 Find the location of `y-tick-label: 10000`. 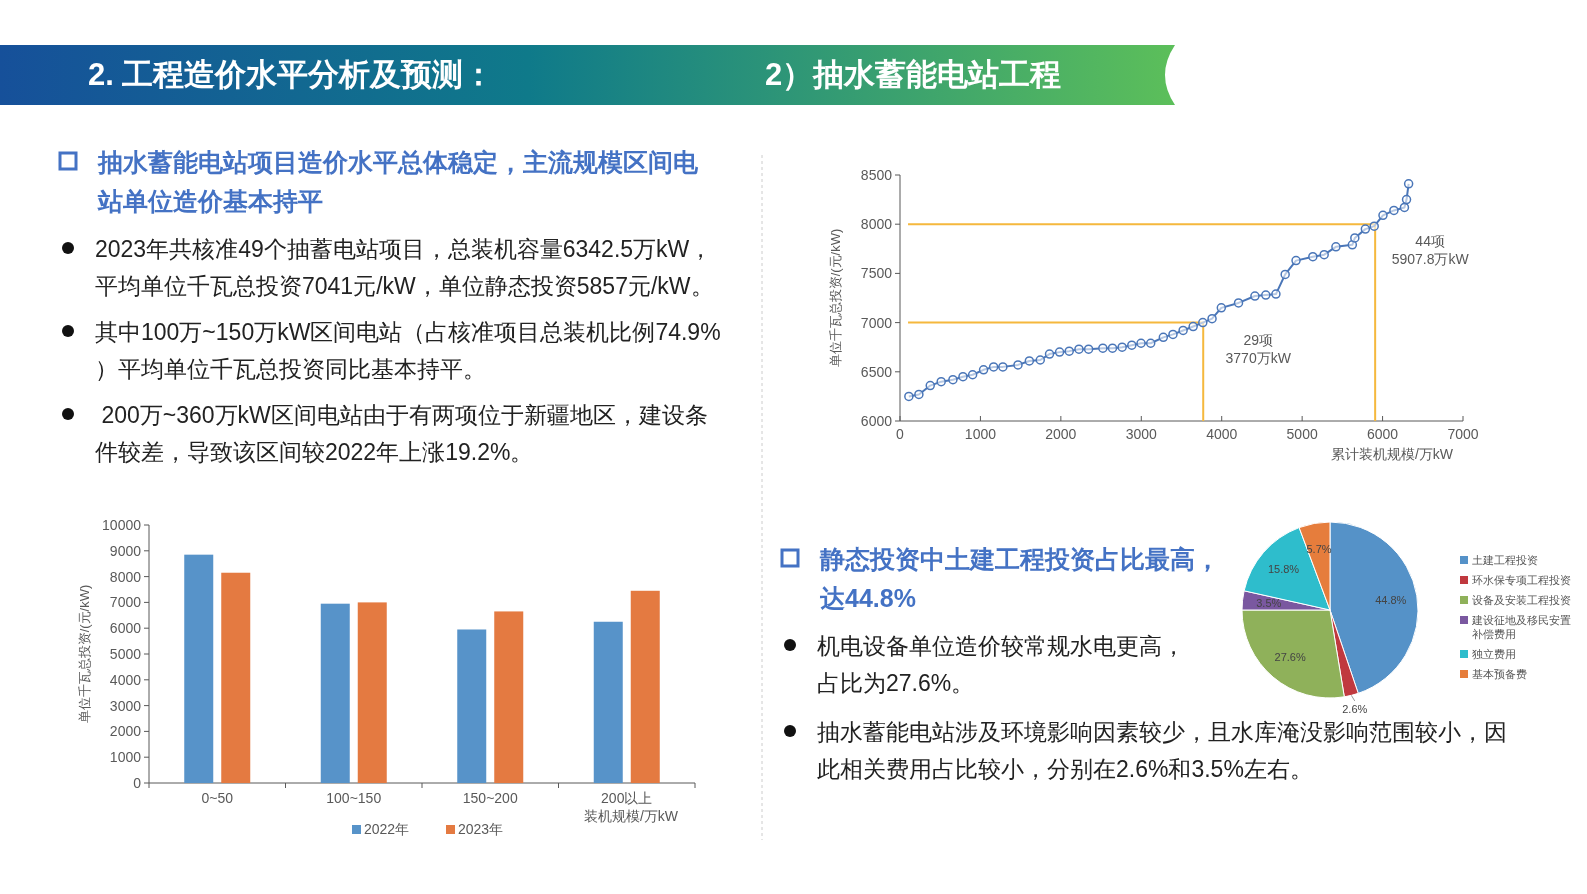

y-tick-label: 10000 is located at coordinates (122, 524).